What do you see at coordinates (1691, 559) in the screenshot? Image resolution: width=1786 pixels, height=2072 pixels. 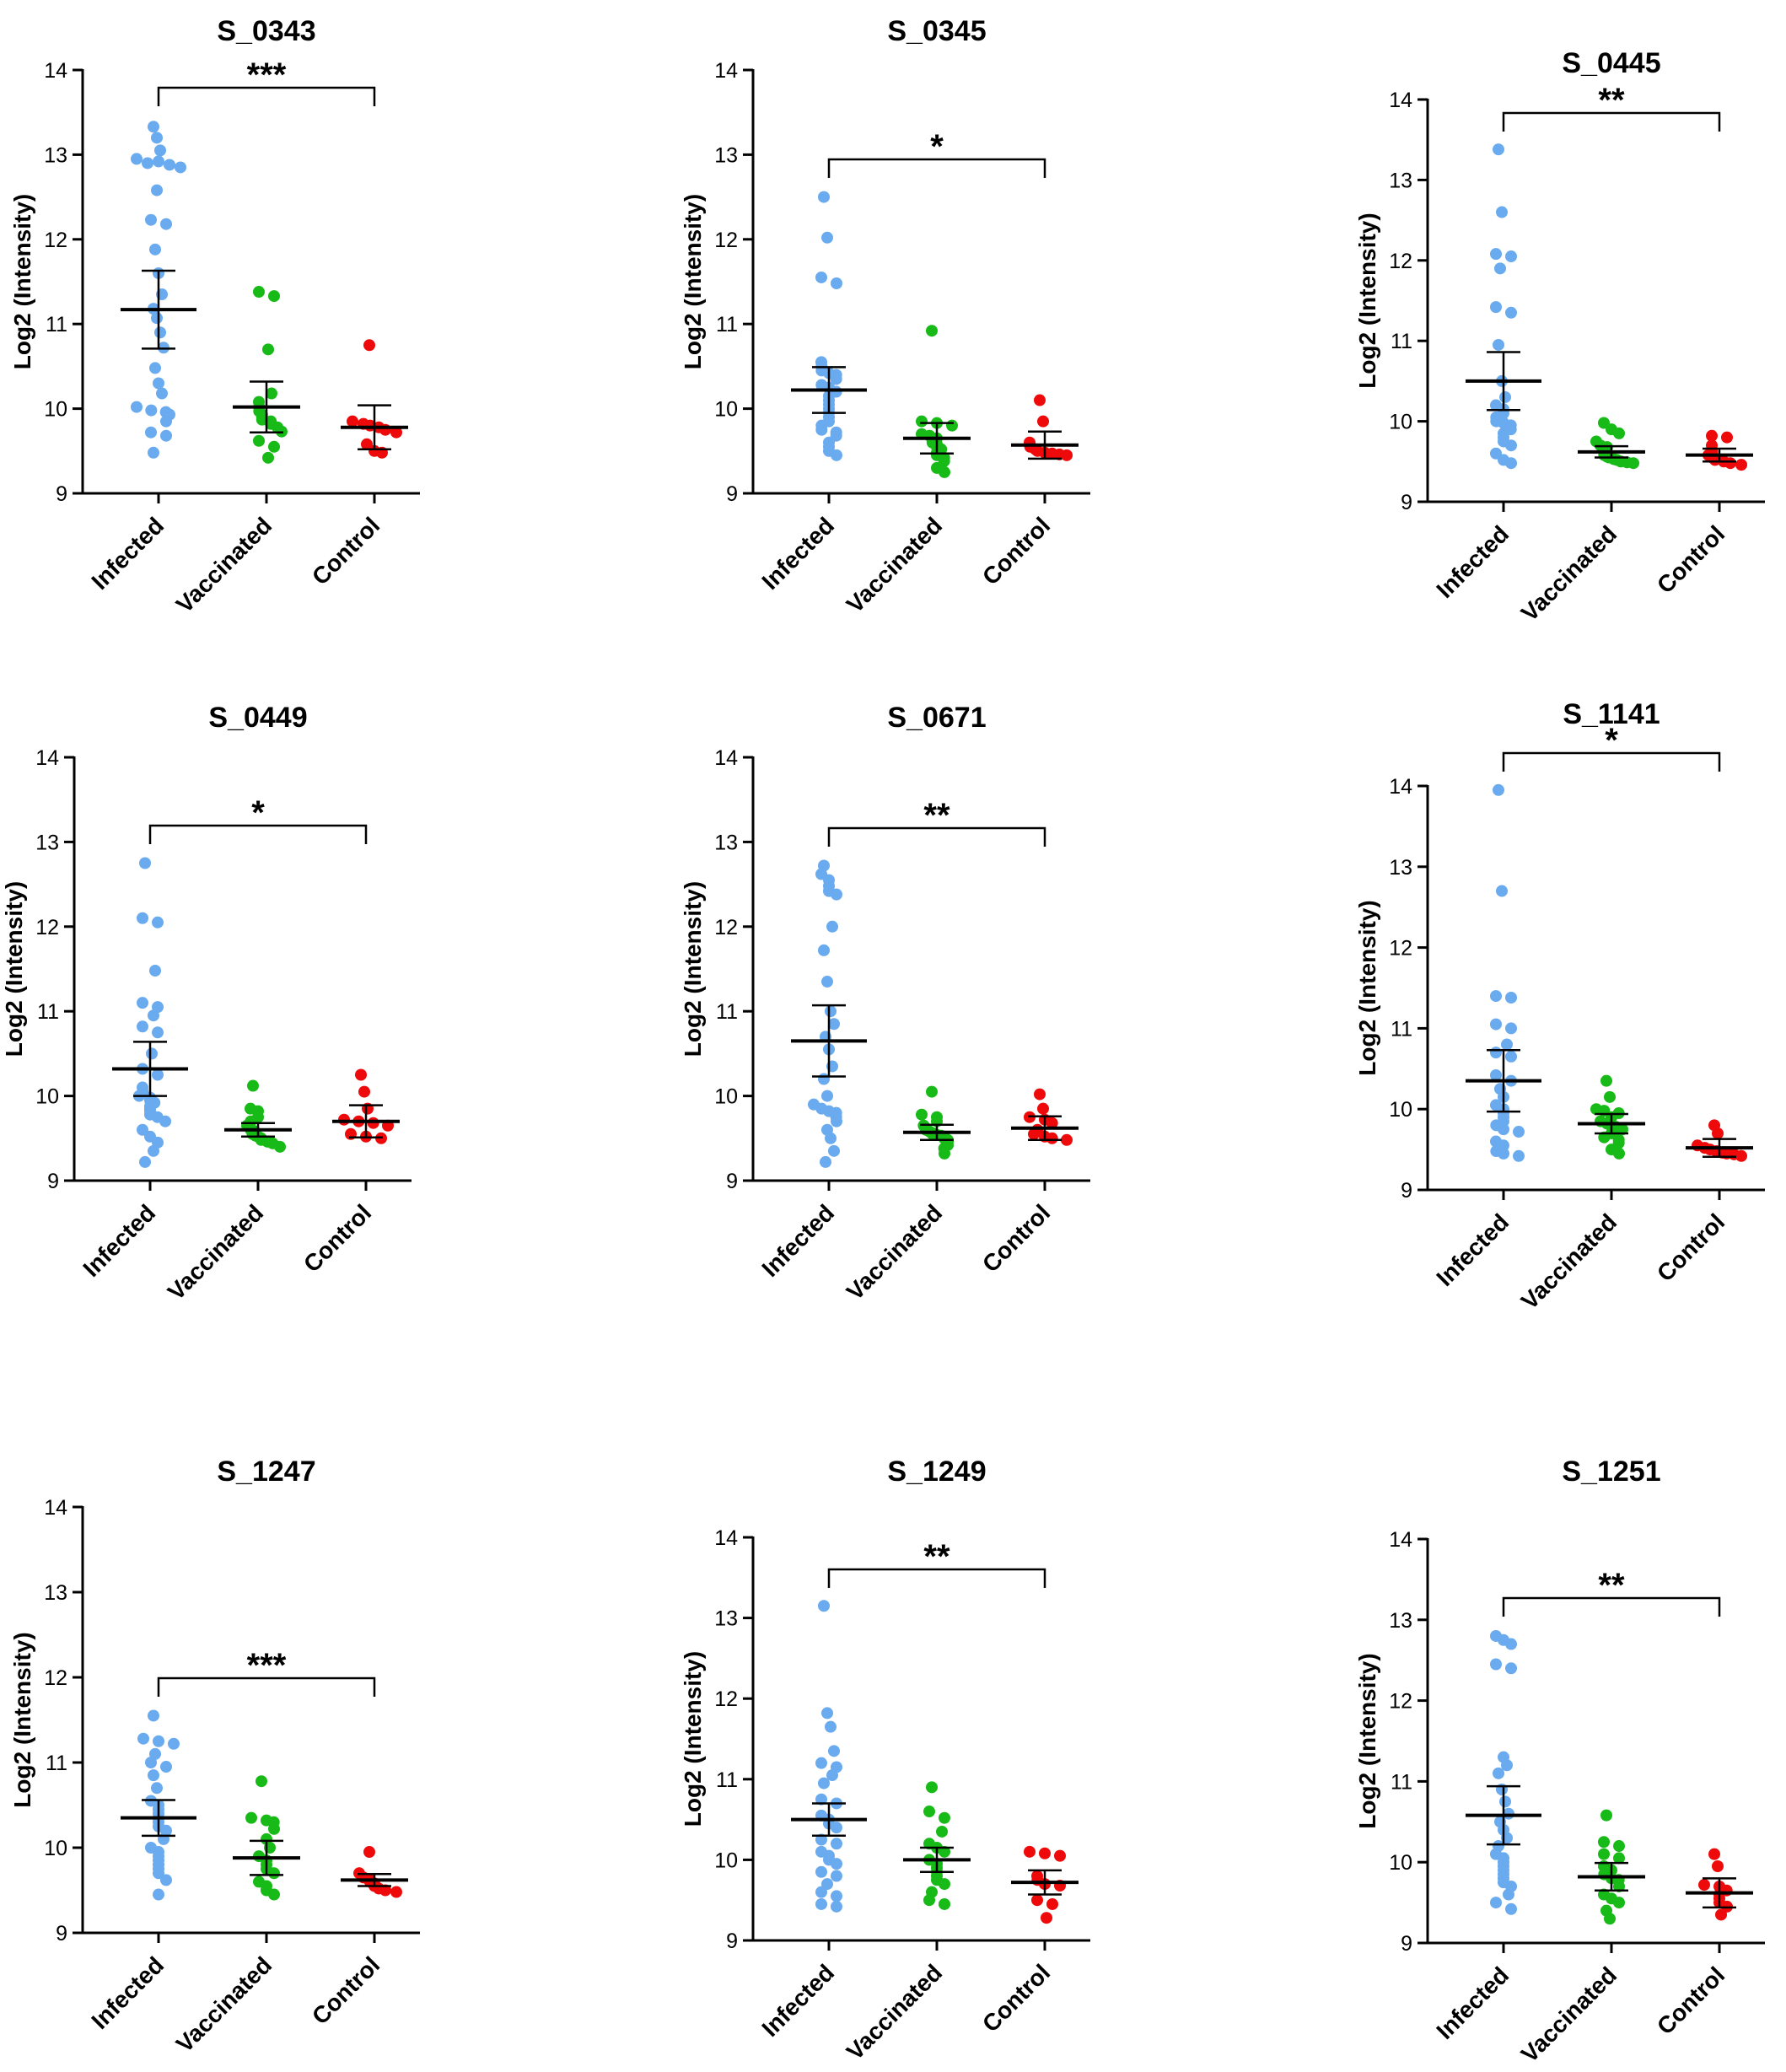 I see `x-tick-label-control: Control` at bounding box center [1691, 559].